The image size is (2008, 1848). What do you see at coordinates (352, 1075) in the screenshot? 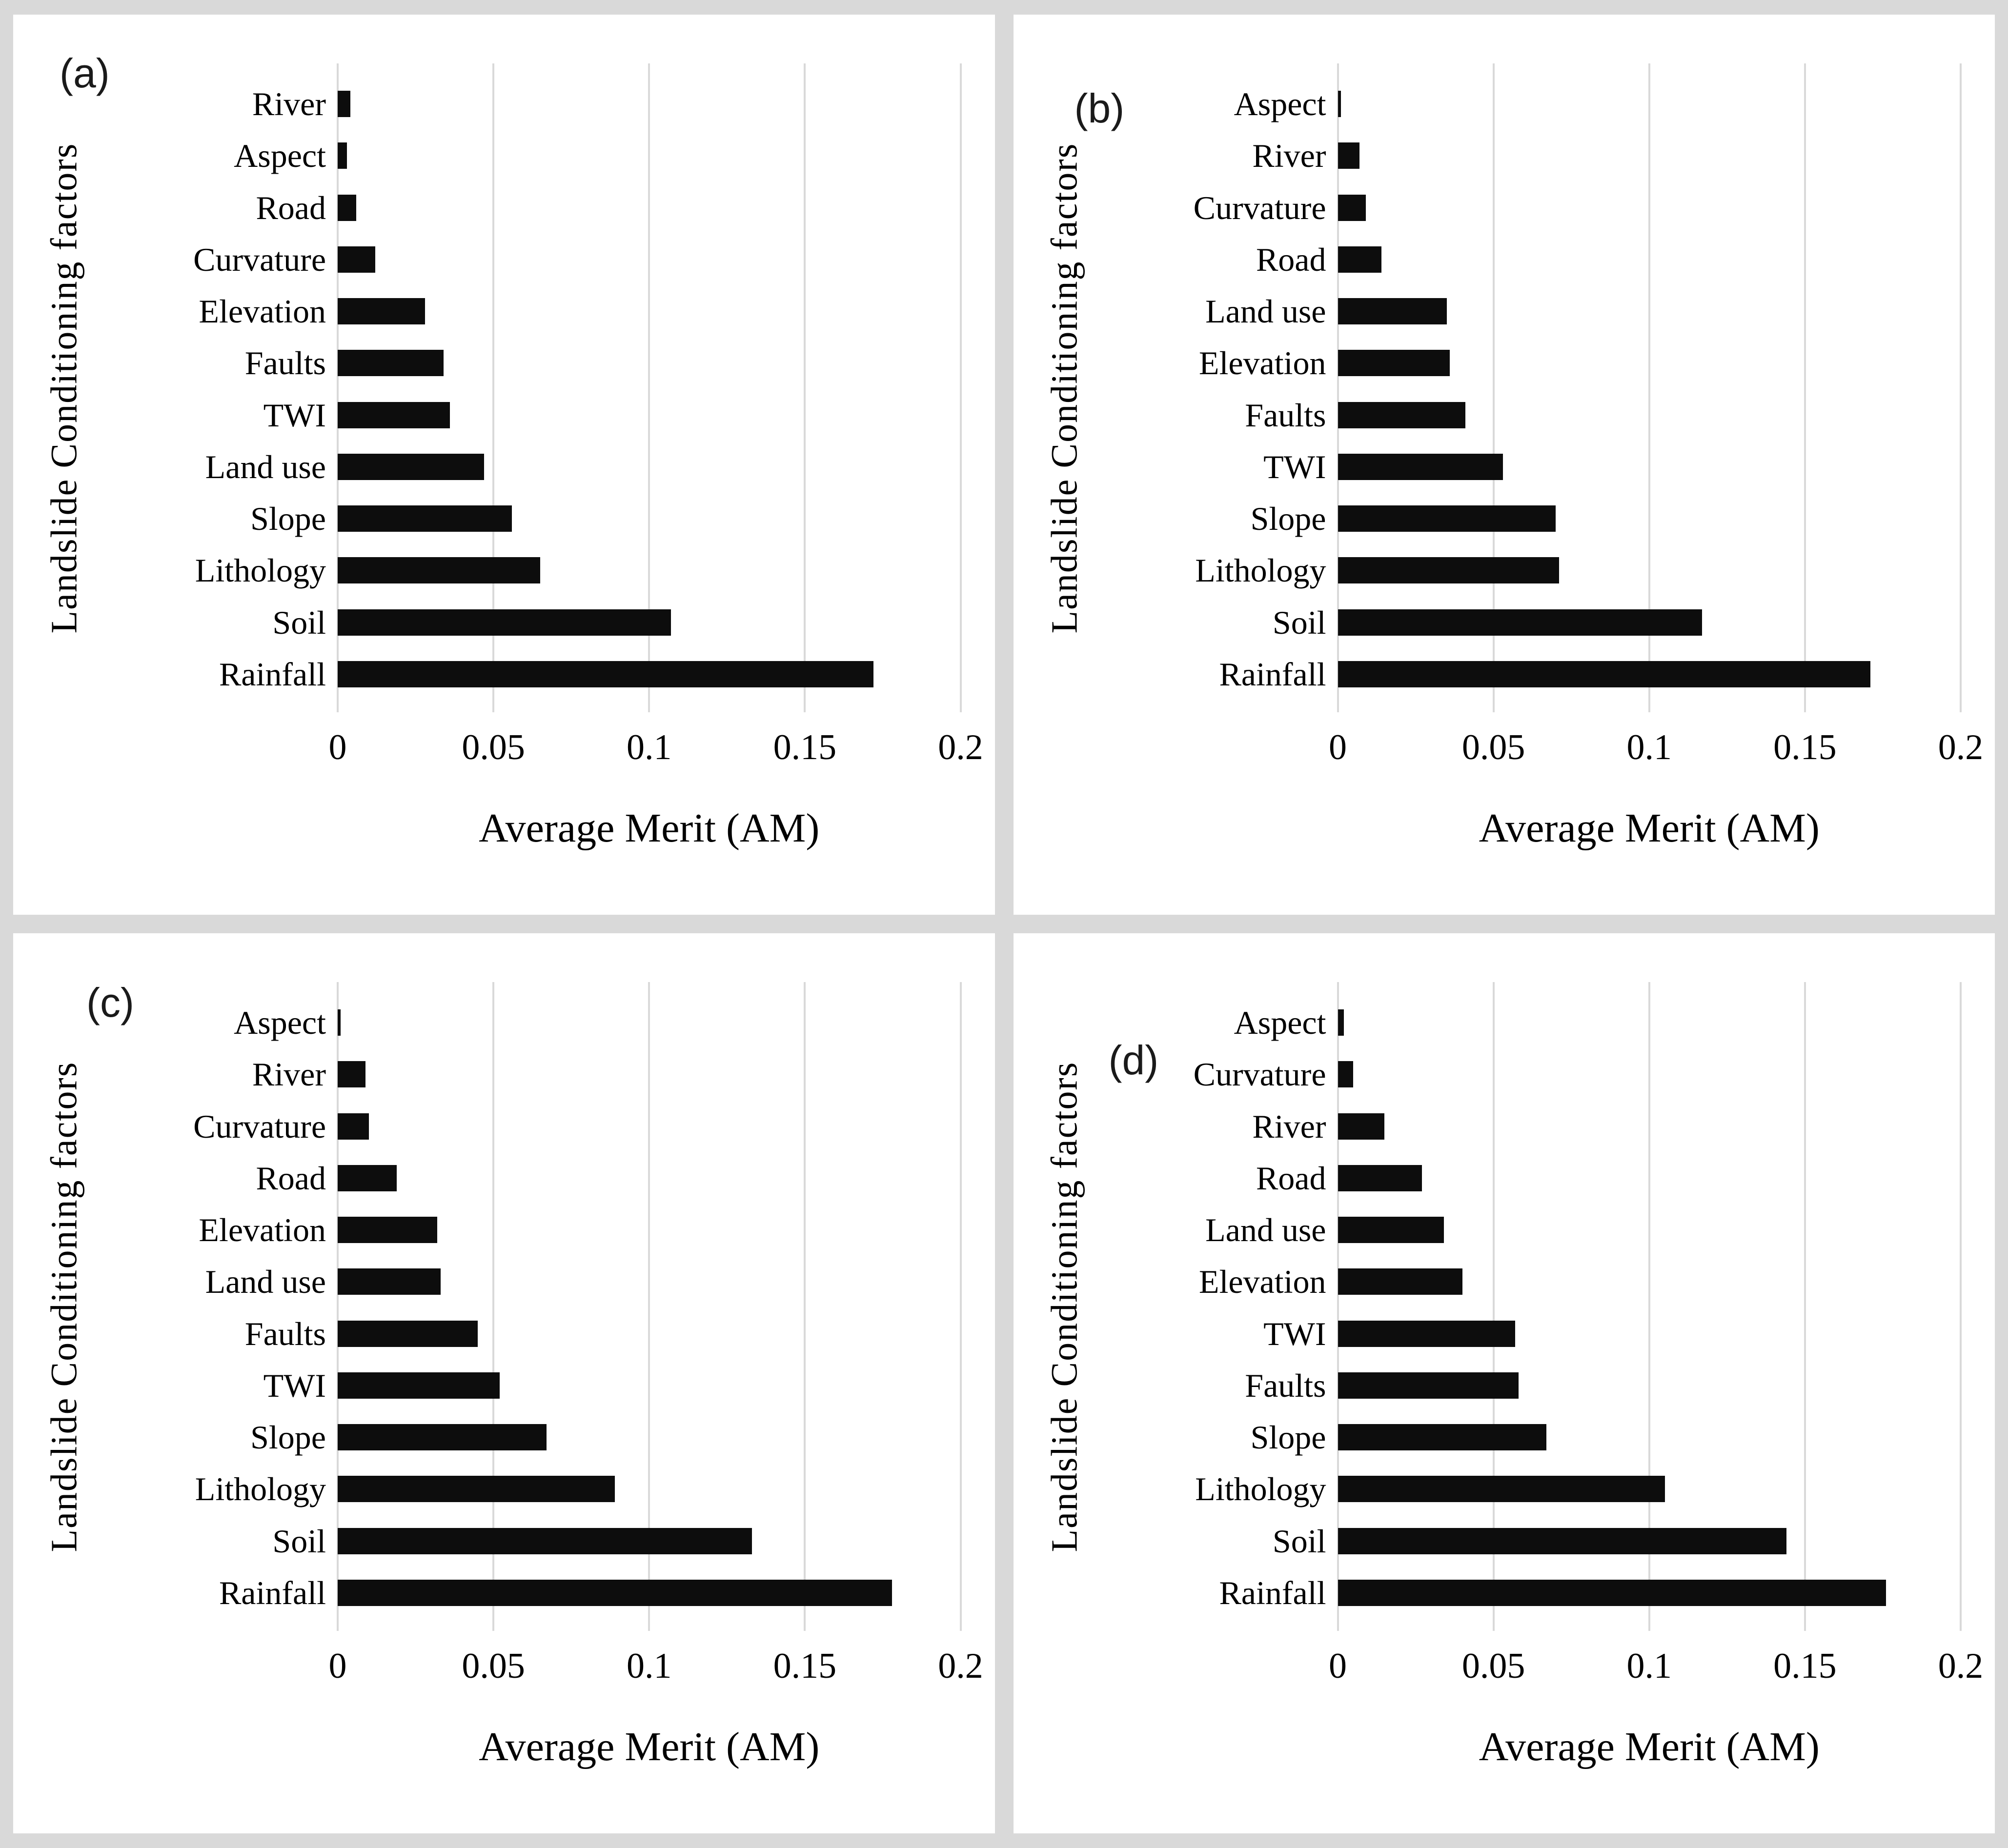
I see `bar-river` at bounding box center [352, 1075].